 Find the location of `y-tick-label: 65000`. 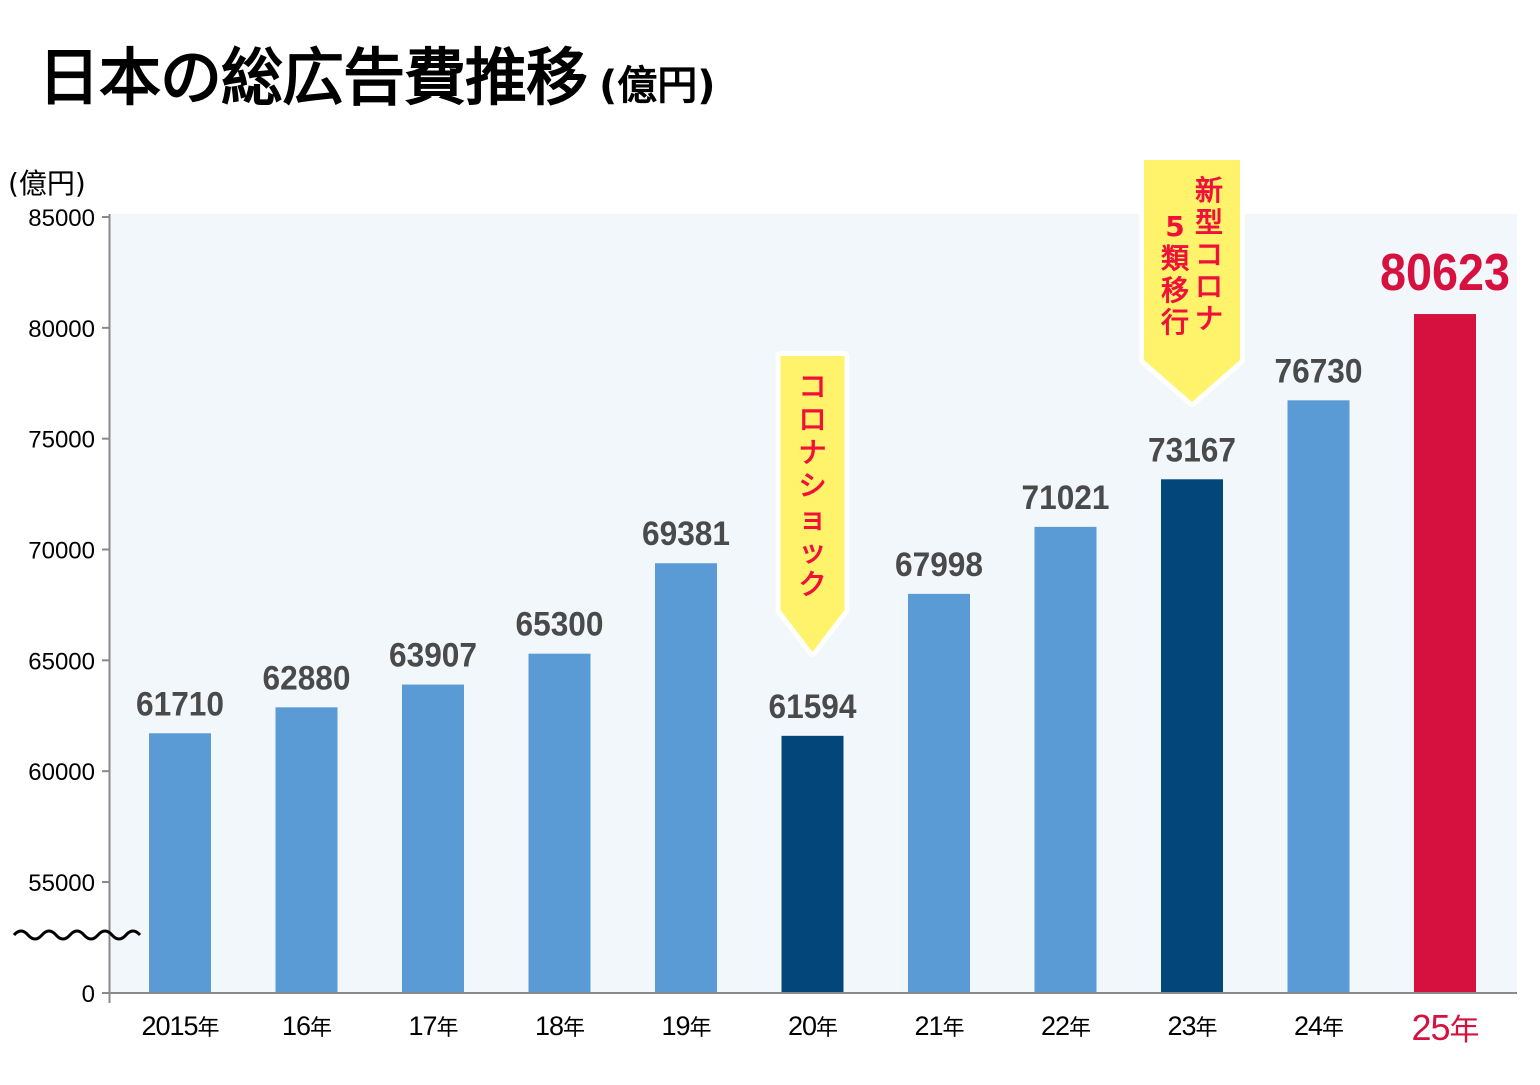

y-tick-label: 65000 is located at coordinates (61, 661).